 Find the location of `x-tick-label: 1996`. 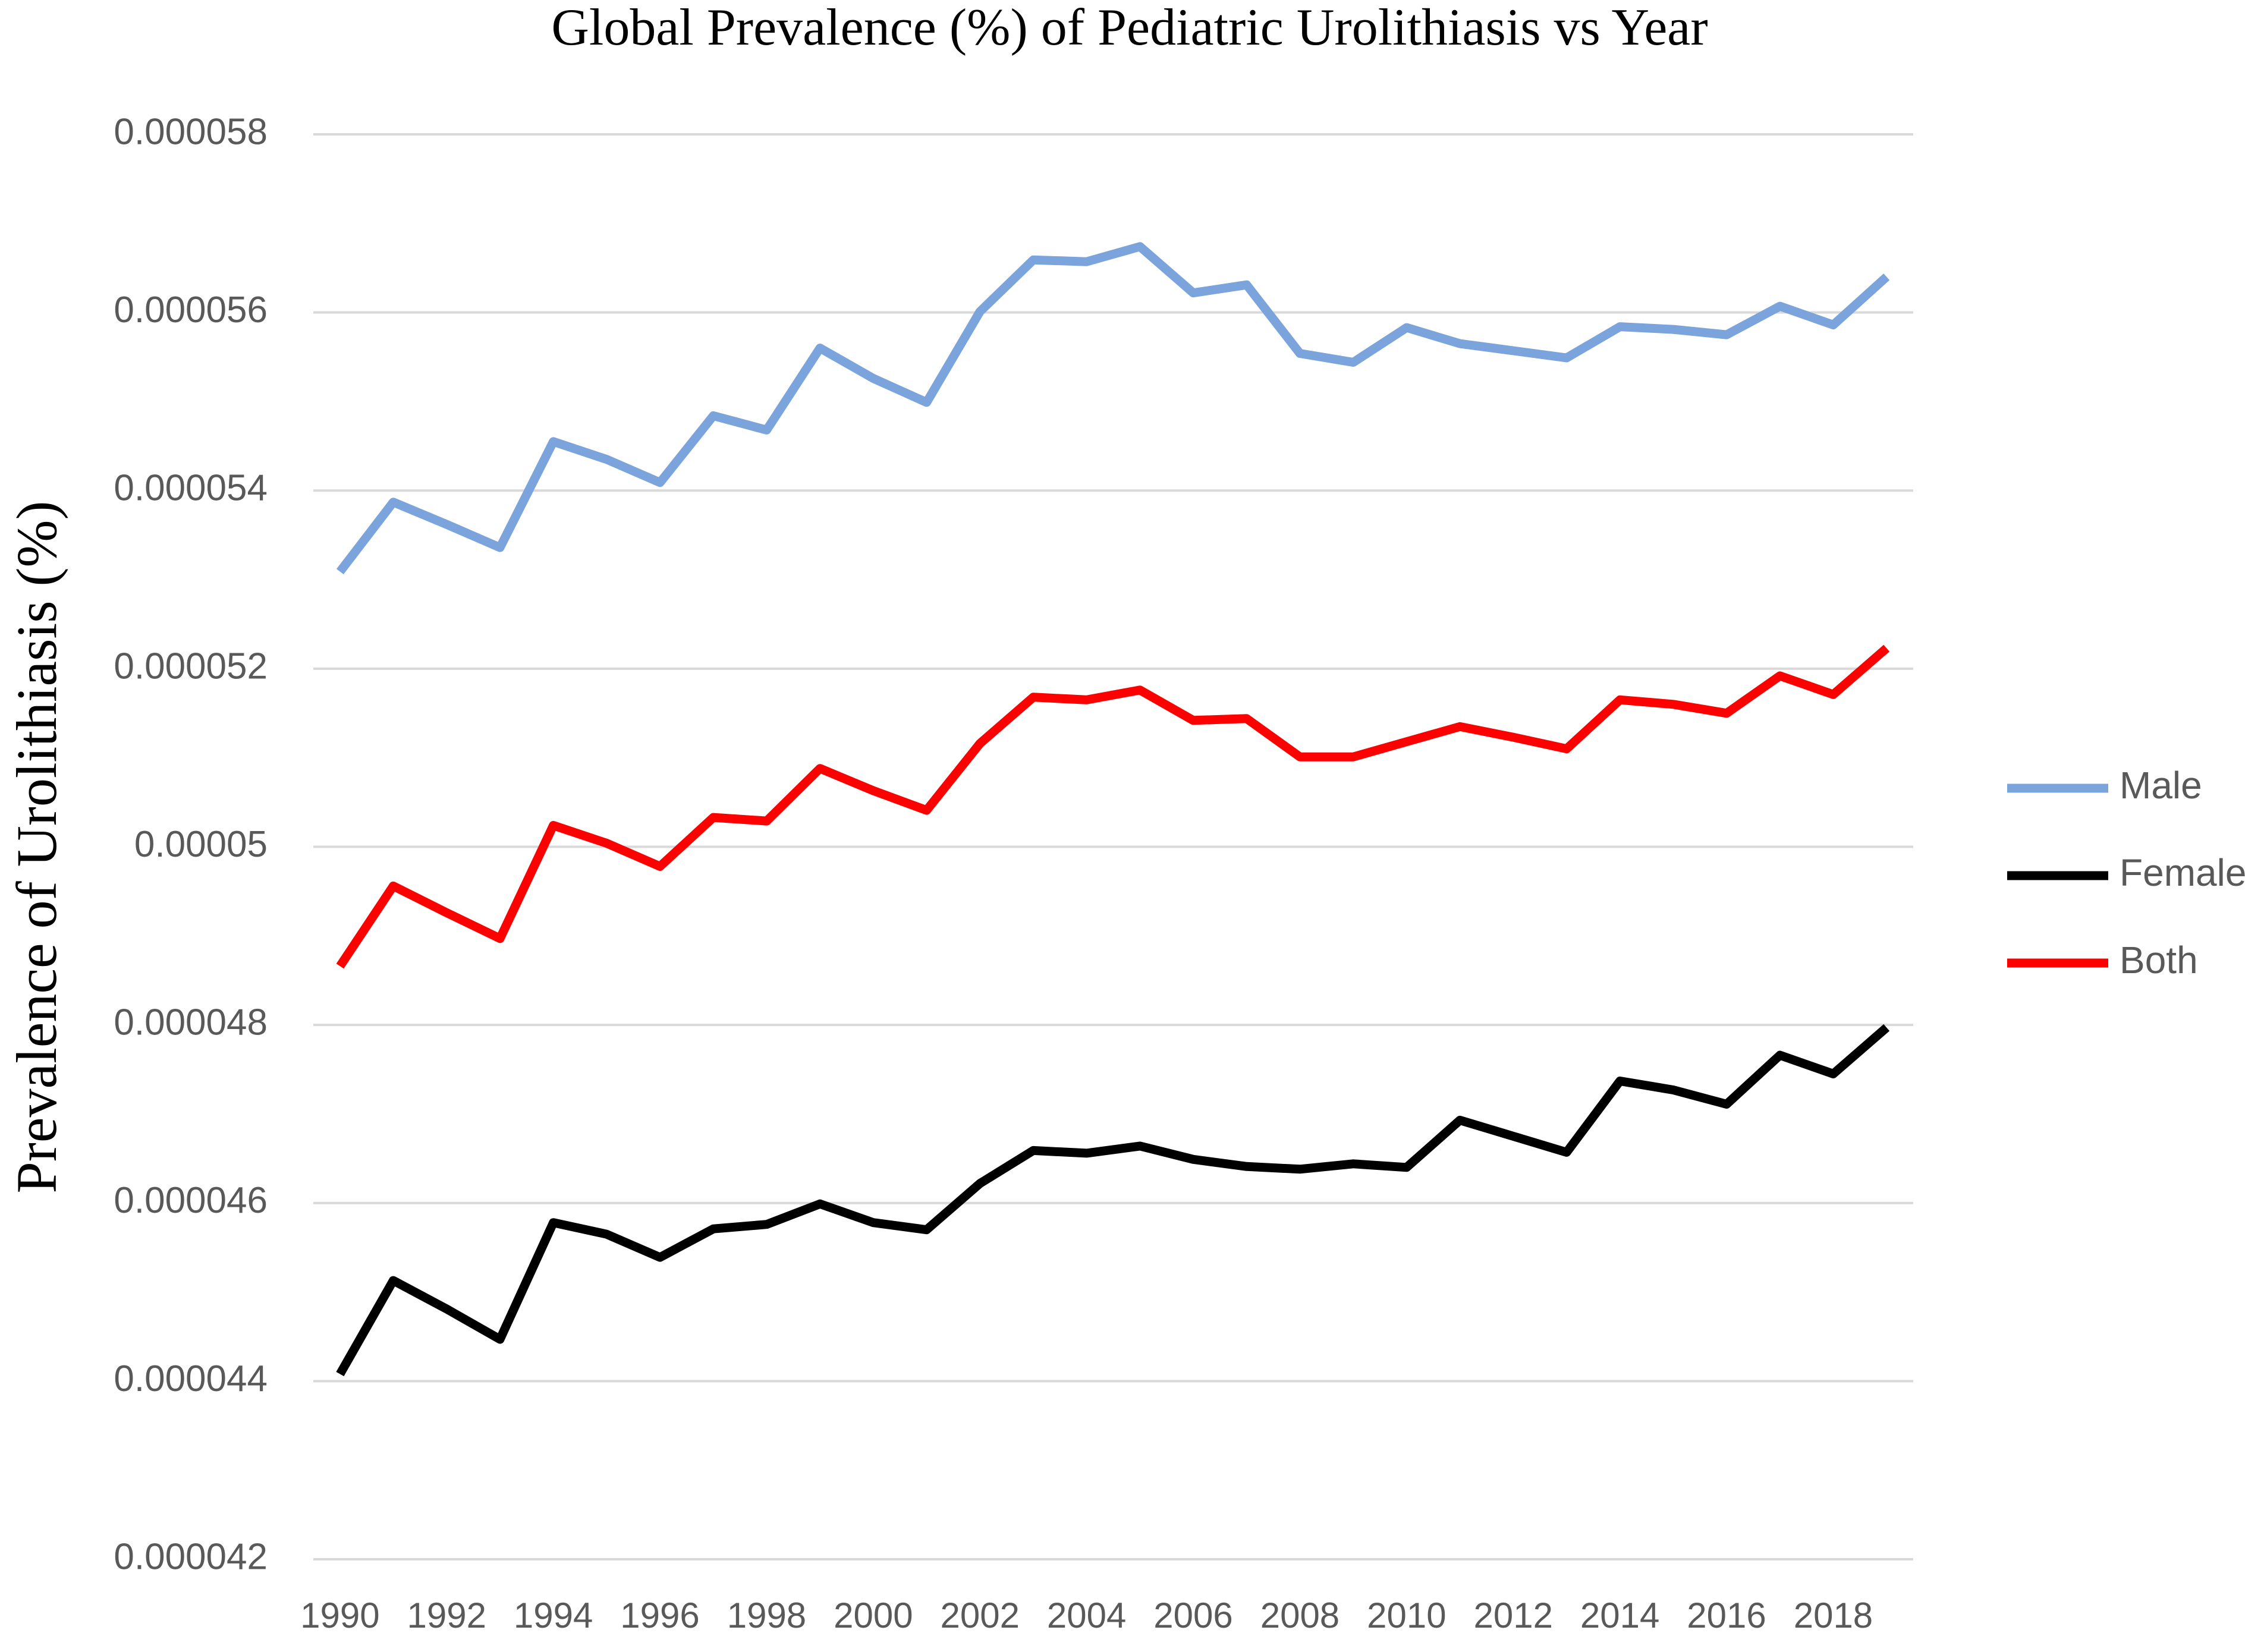

x-tick-label: 1996 is located at coordinates (659, 1615).